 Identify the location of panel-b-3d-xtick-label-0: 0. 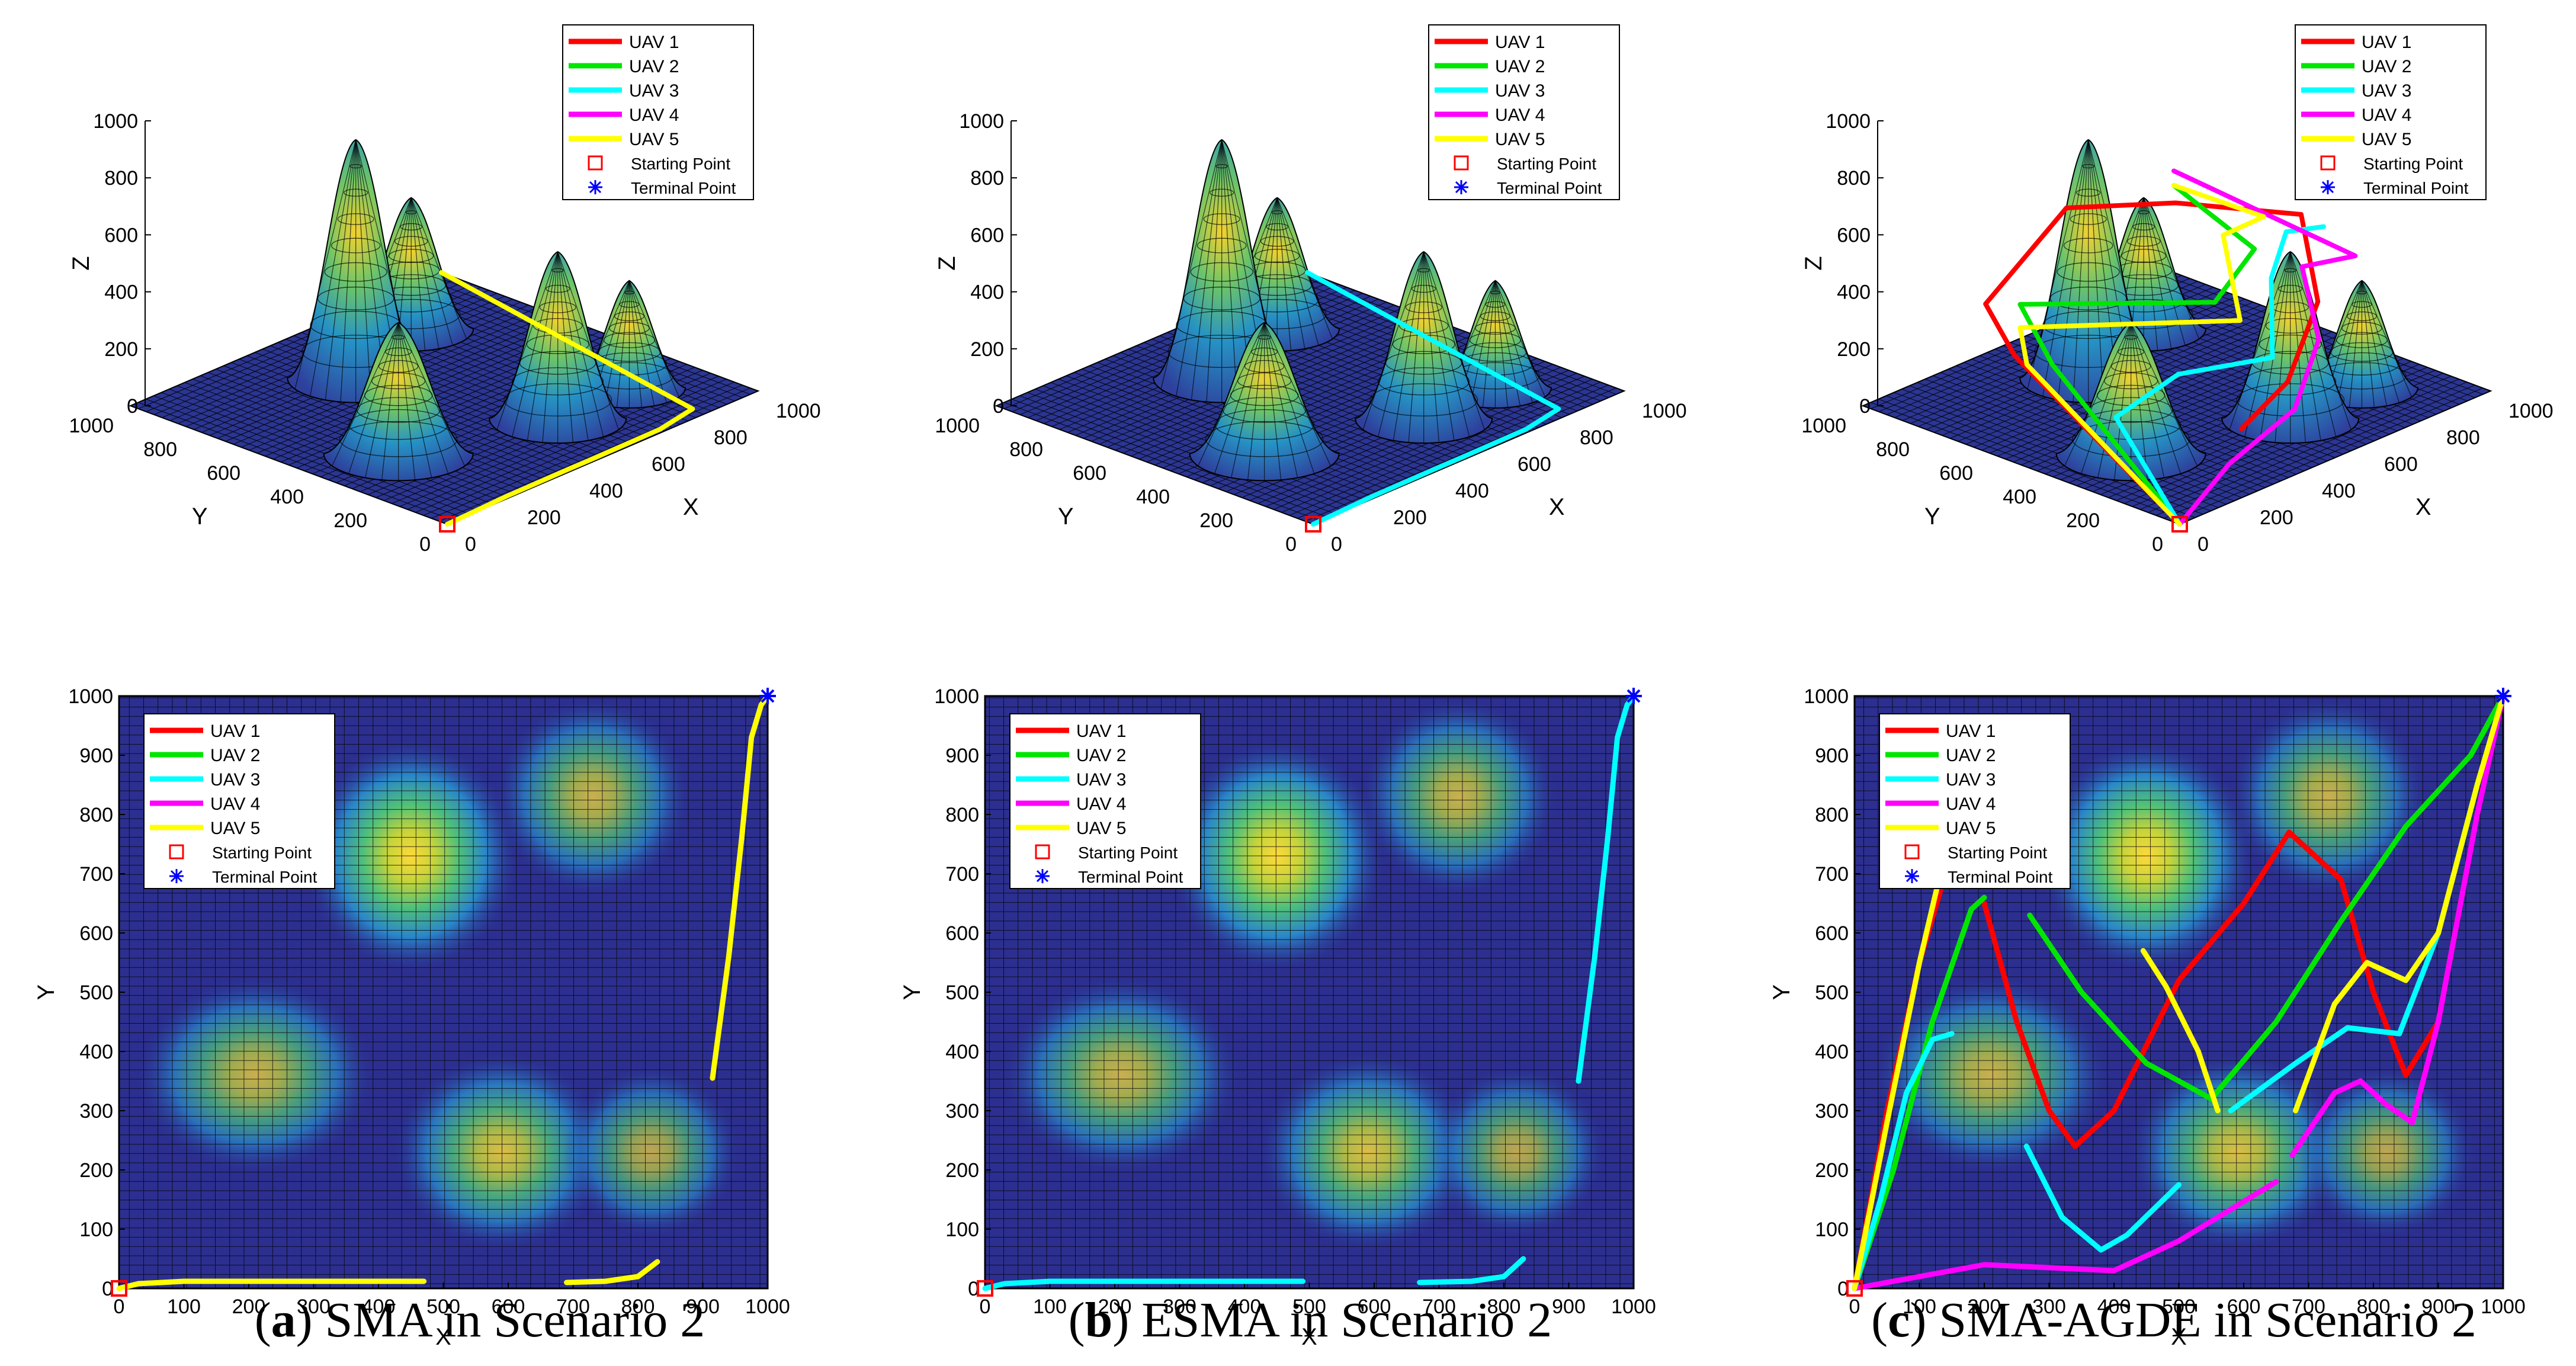
(1337, 544).